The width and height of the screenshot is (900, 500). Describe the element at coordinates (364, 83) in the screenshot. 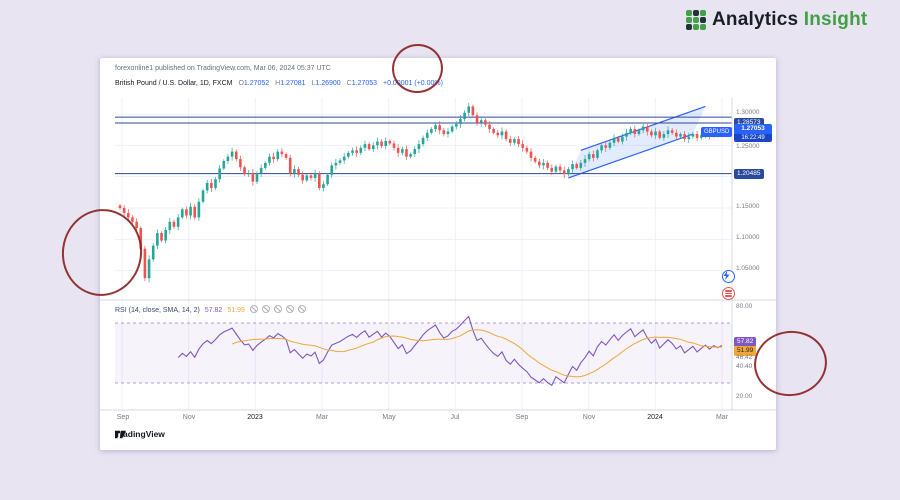

I see `close-value: 1.27053` at that location.